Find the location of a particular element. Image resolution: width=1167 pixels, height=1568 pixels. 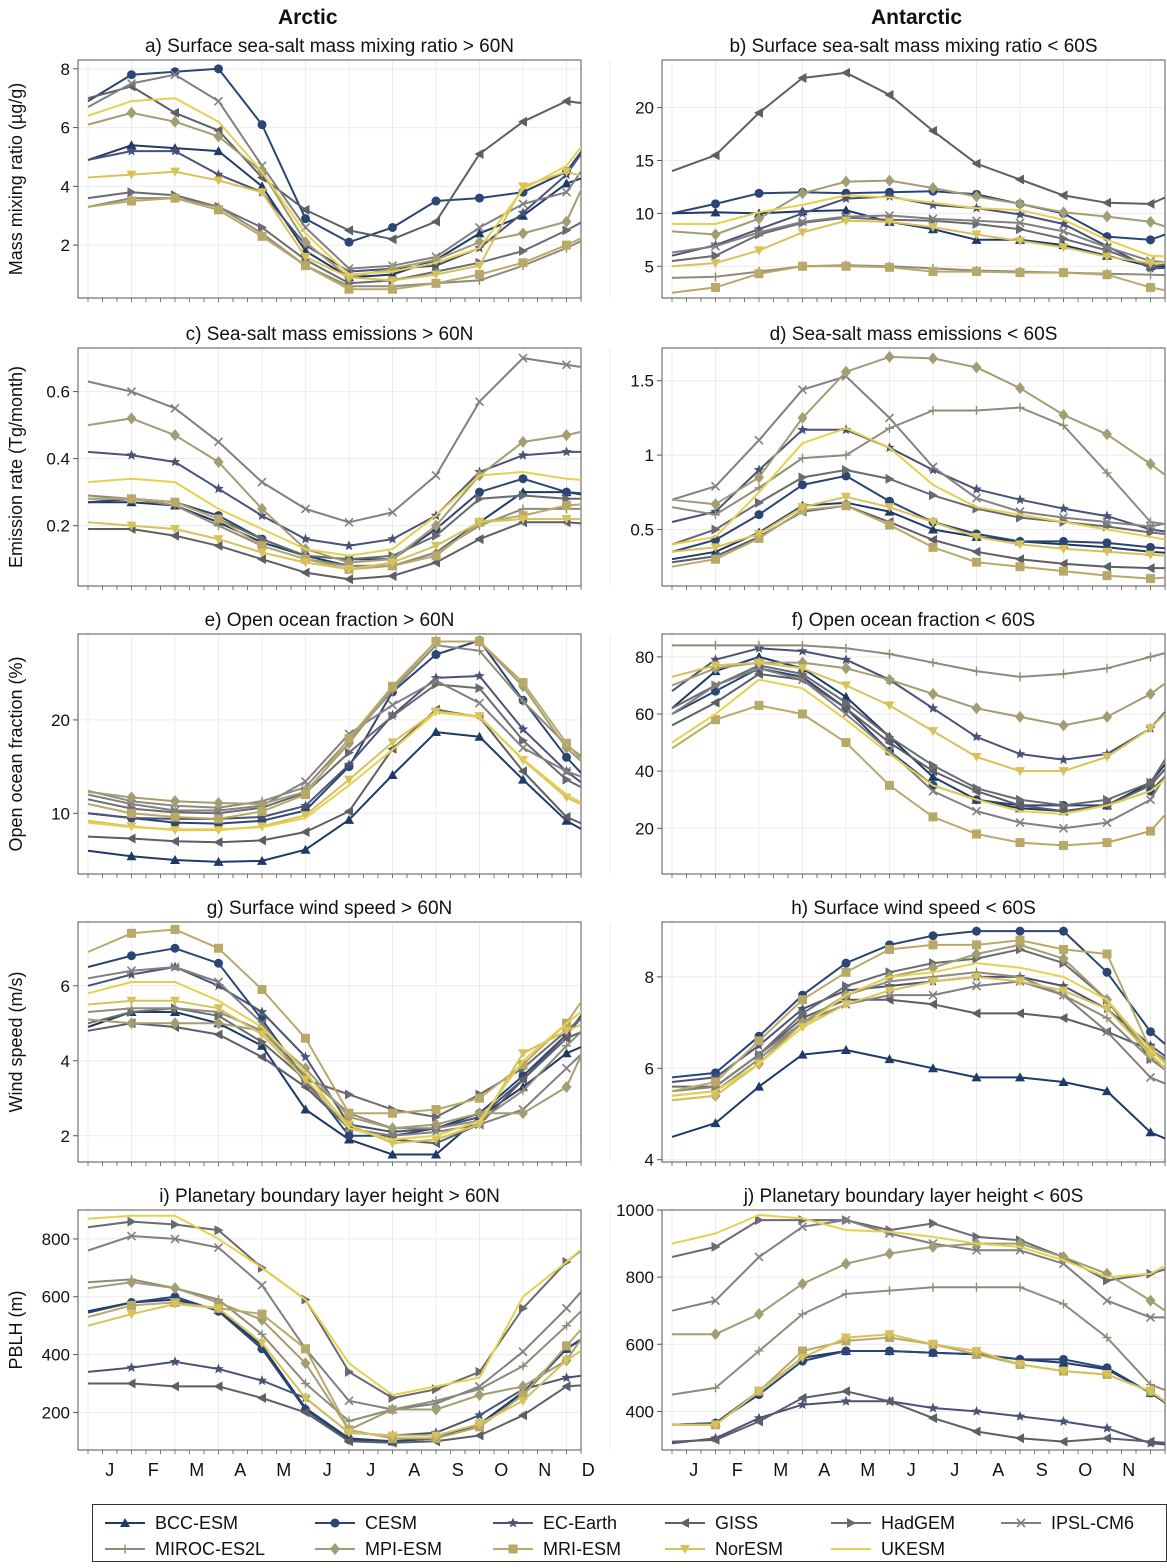

y-tick-label: 2 is located at coordinates (65, 245).